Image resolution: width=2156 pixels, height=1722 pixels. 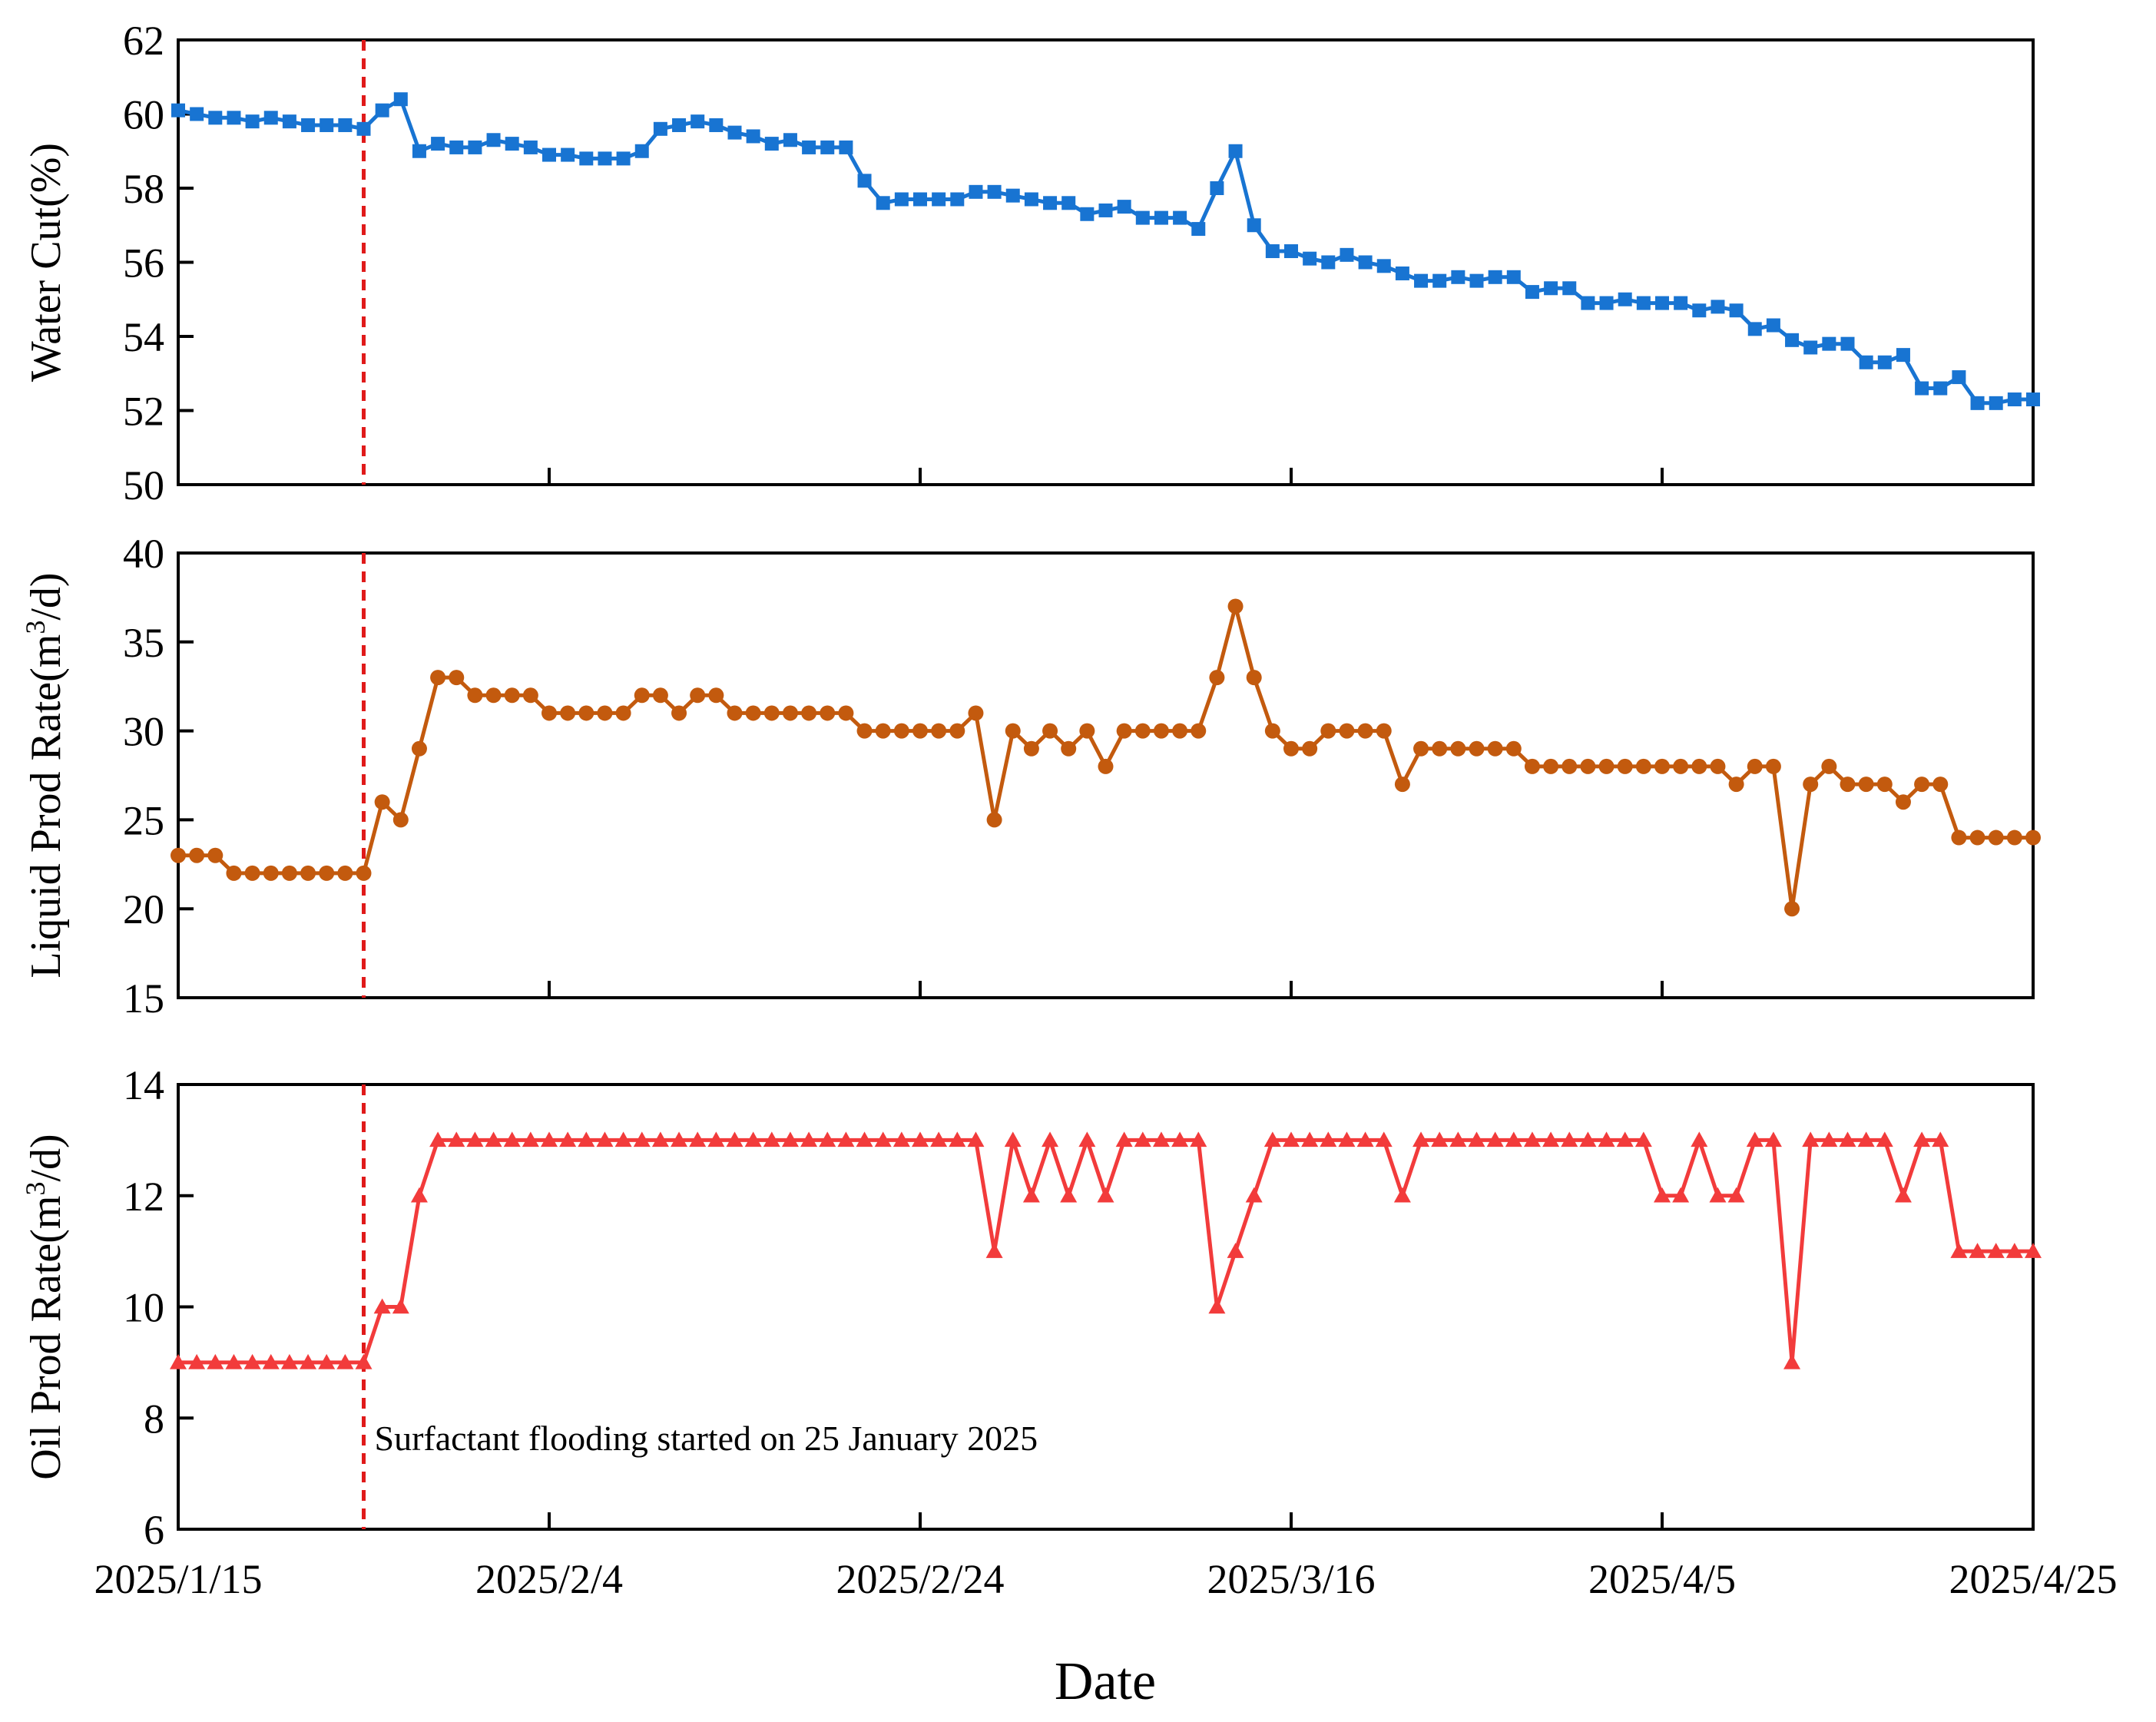 What do you see at coordinates (45, 1306) in the screenshot?
I see `y-axis-title: Oil Prod Rate(m3/d)` at bounding box center [45, 1306].